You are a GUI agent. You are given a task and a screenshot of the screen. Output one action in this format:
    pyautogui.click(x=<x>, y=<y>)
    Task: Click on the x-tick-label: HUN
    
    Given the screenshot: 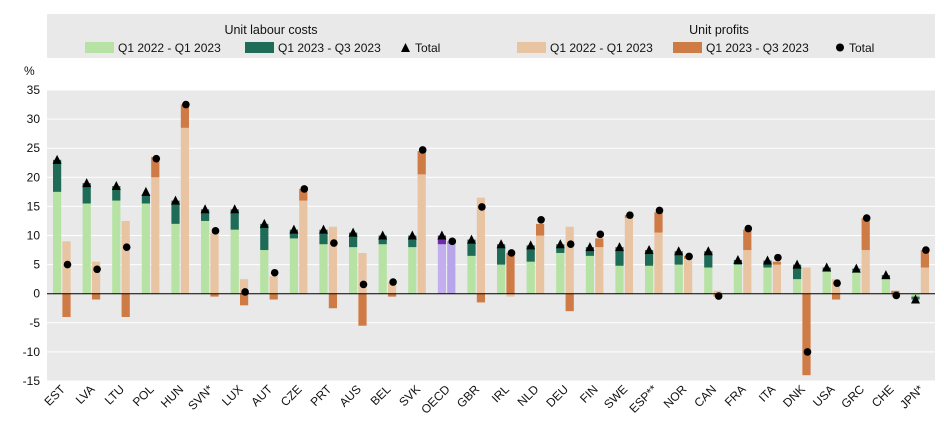 What is the action you would take?
    pyautogui.click(x=172, y=396)
    